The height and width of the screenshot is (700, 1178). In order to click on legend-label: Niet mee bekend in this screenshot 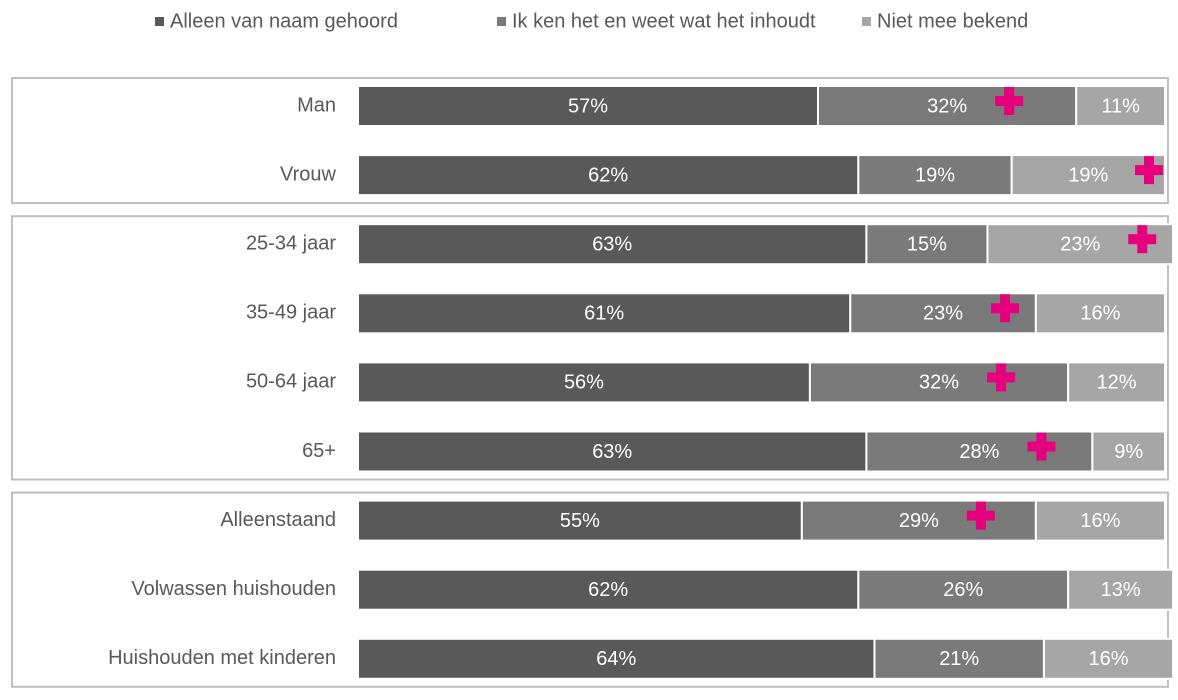, I will do `click(952, 21)`.